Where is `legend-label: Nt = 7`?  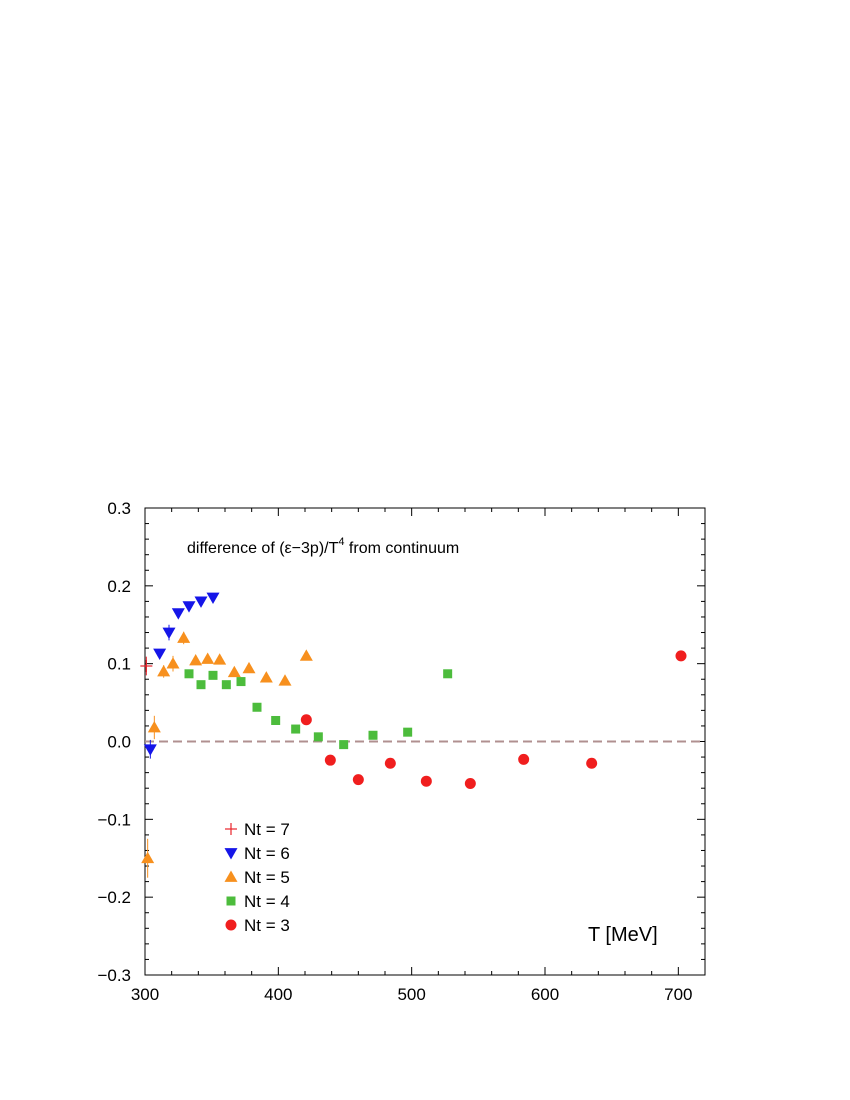 legend-label: Nt = 7 is located at coordinates (267, 829).